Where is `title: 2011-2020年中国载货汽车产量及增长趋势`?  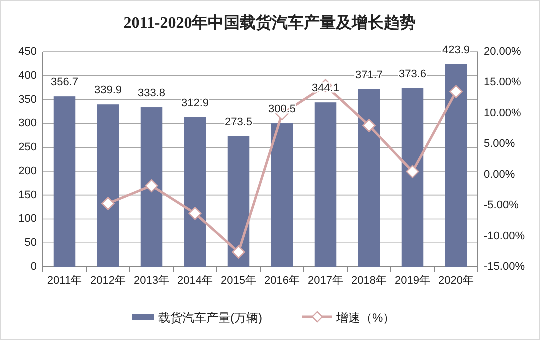
title: 2011-2020年中国载货汽车产量及增长趋势 is located at coordinates (270, 23).